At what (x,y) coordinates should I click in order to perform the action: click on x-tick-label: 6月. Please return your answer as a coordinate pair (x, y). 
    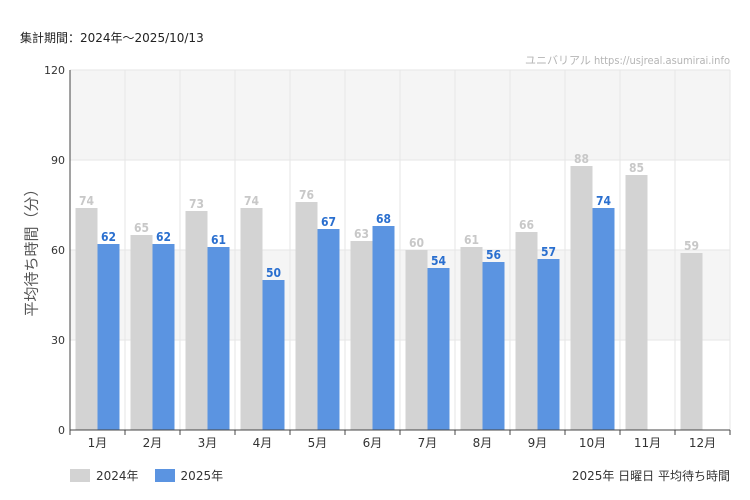
    Looking at the image, I should click on (373, 443).